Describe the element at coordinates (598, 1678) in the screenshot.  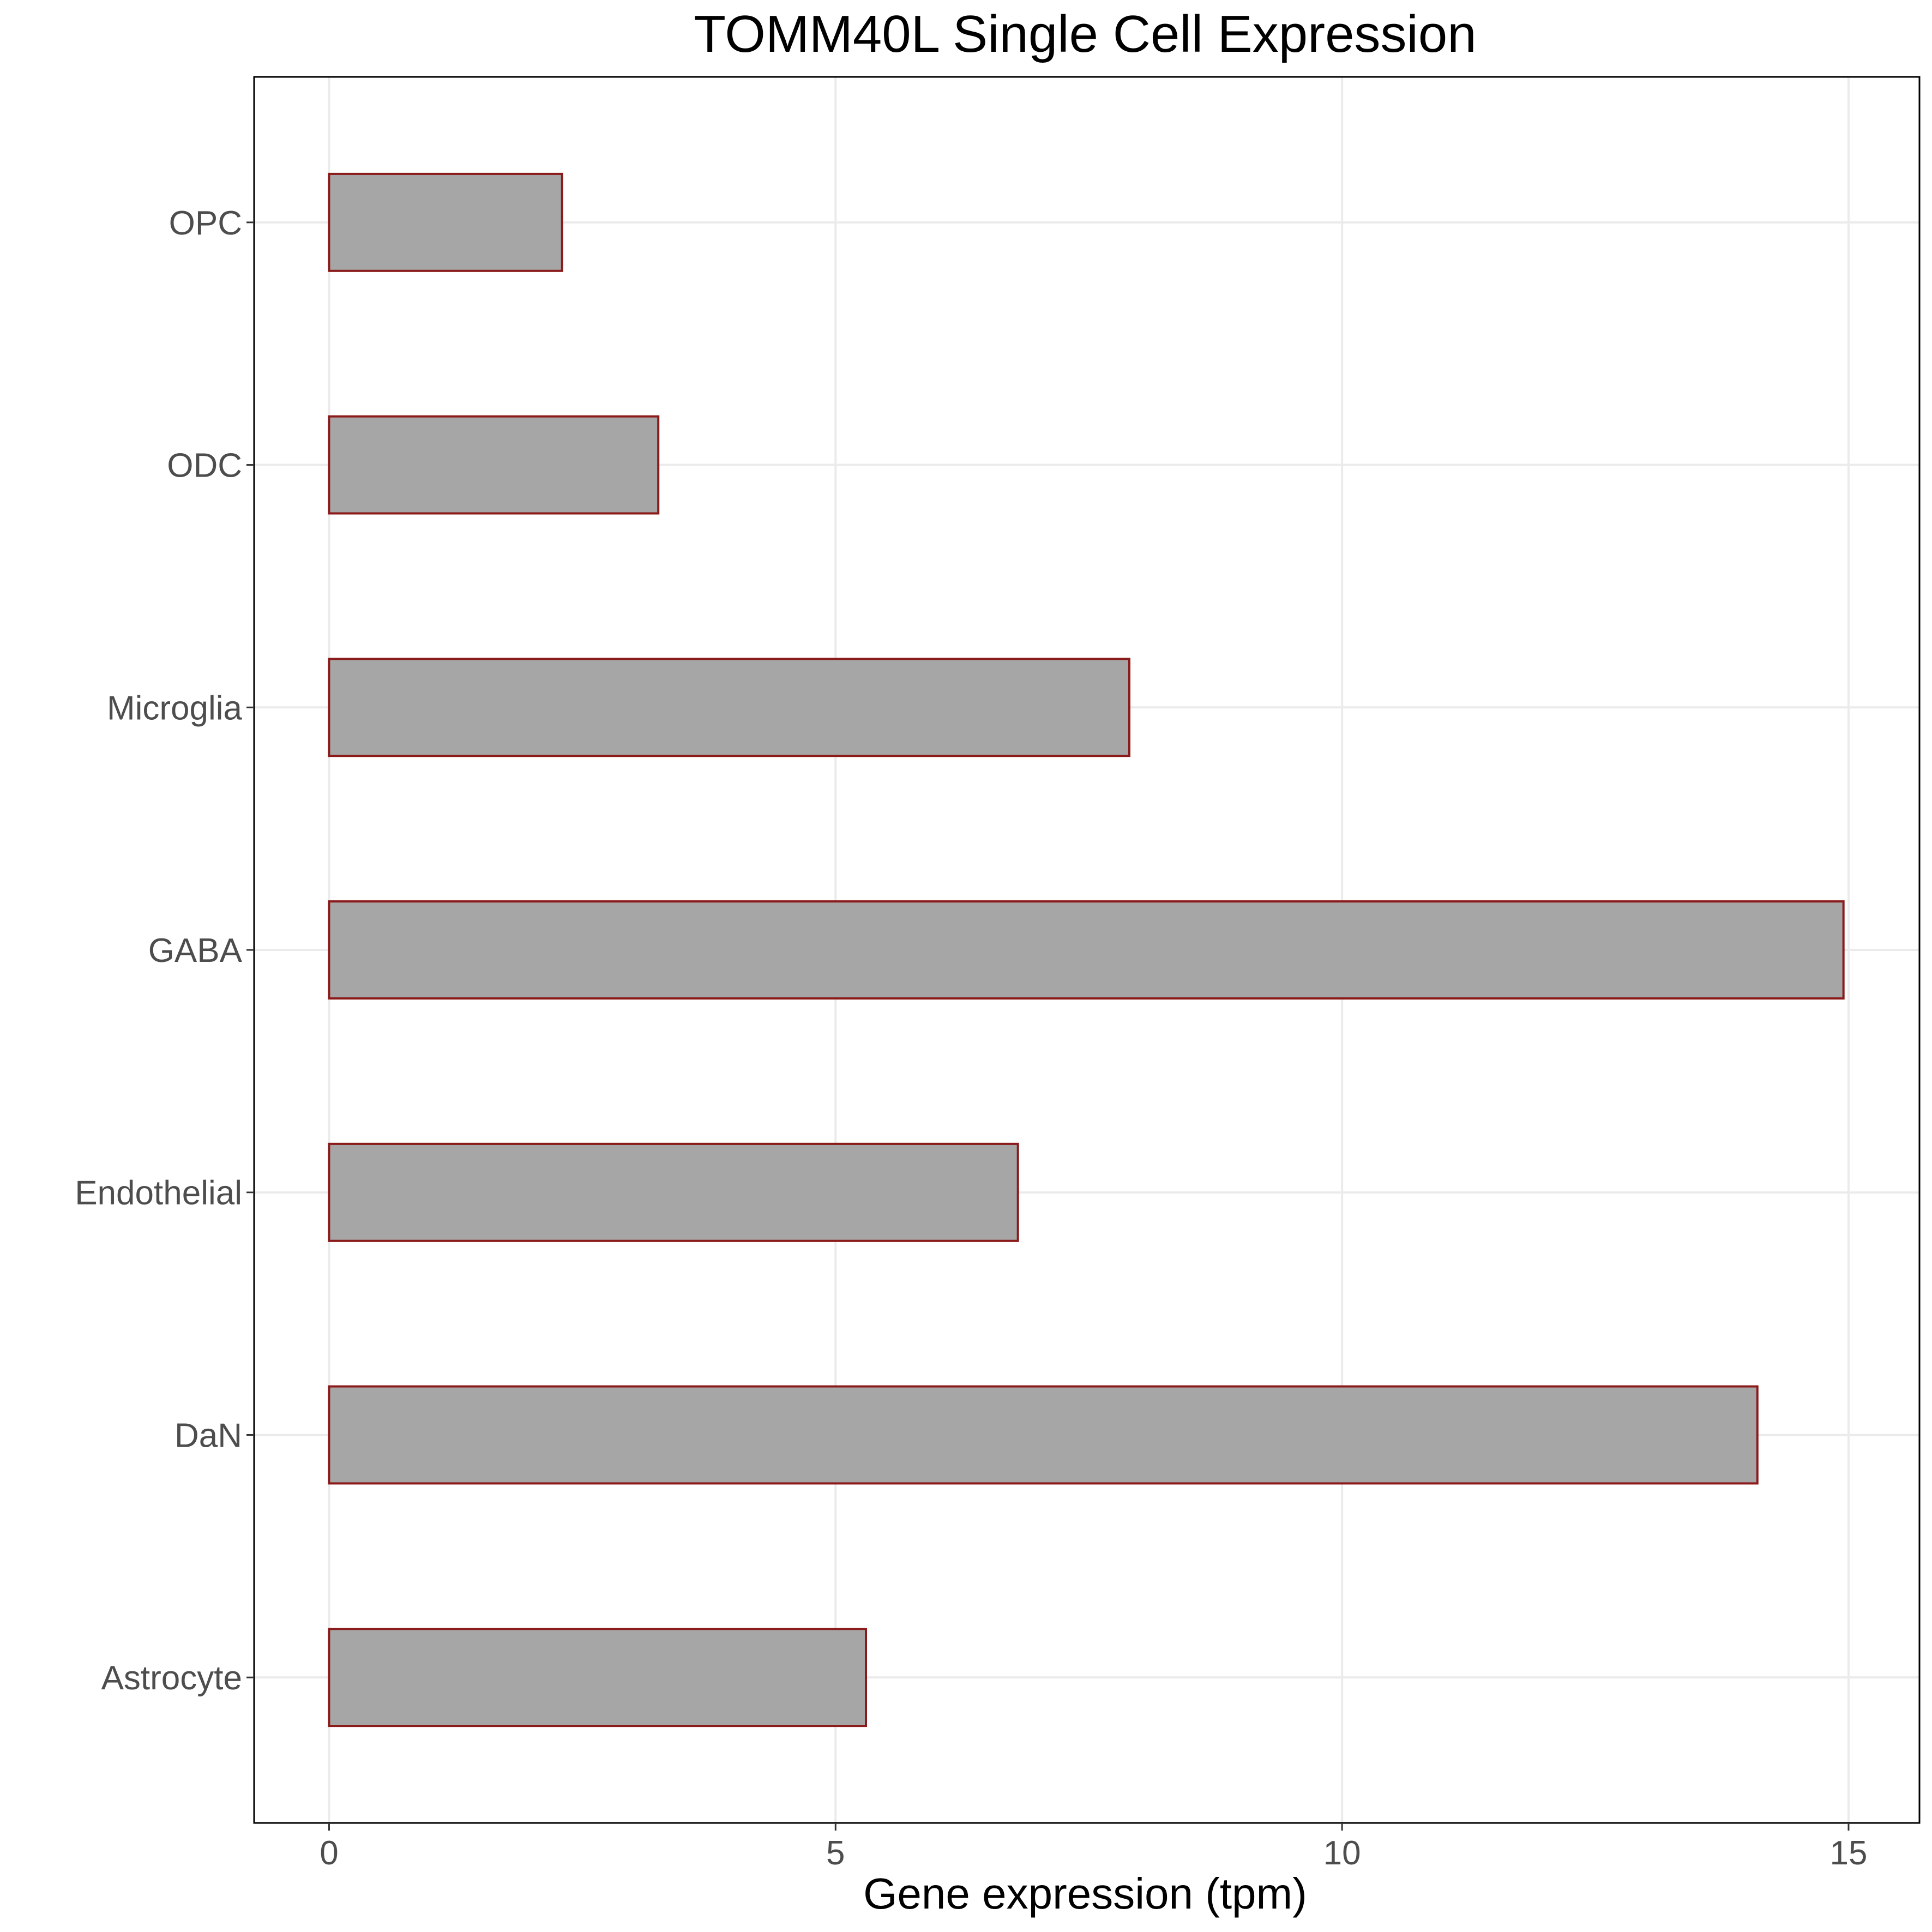
I see `bar-astrocyte` at that location.